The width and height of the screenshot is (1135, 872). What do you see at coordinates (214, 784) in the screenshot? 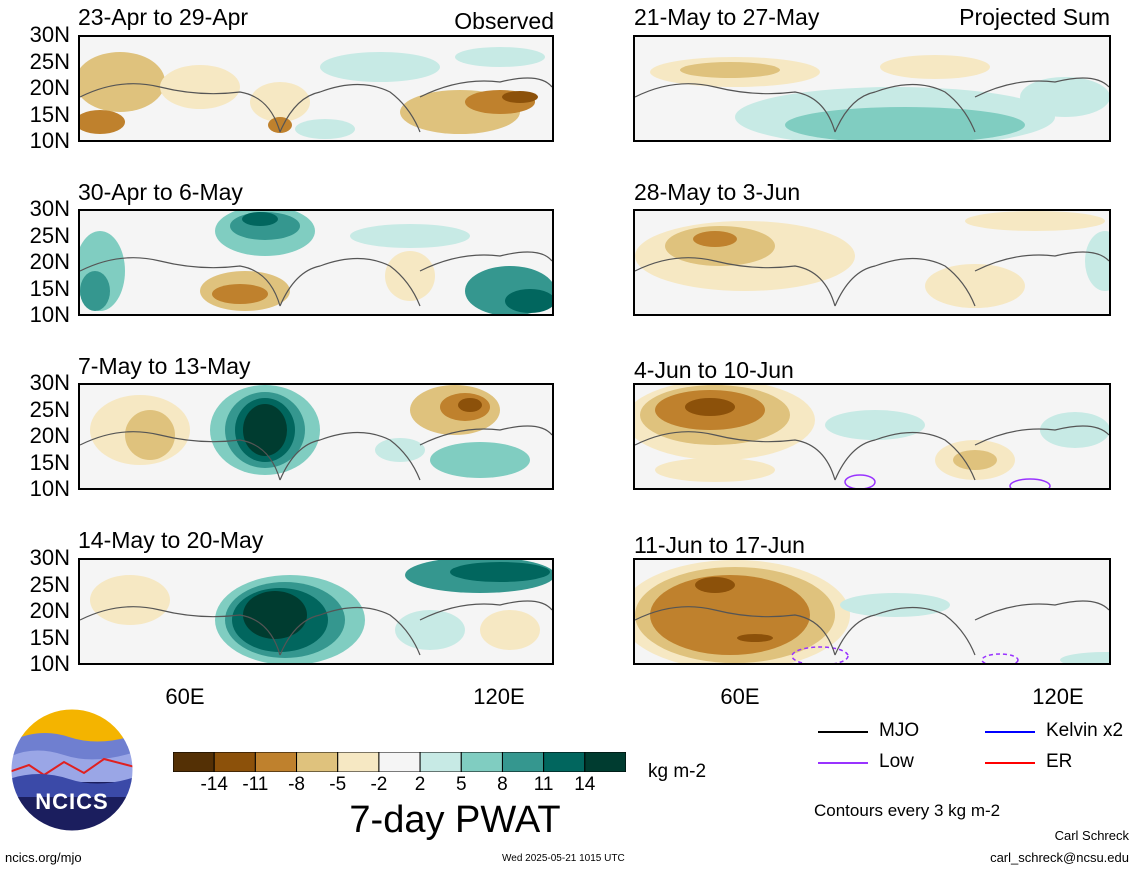
I see `colorbar-tick-label: -14` at bounding box center [214, 784].